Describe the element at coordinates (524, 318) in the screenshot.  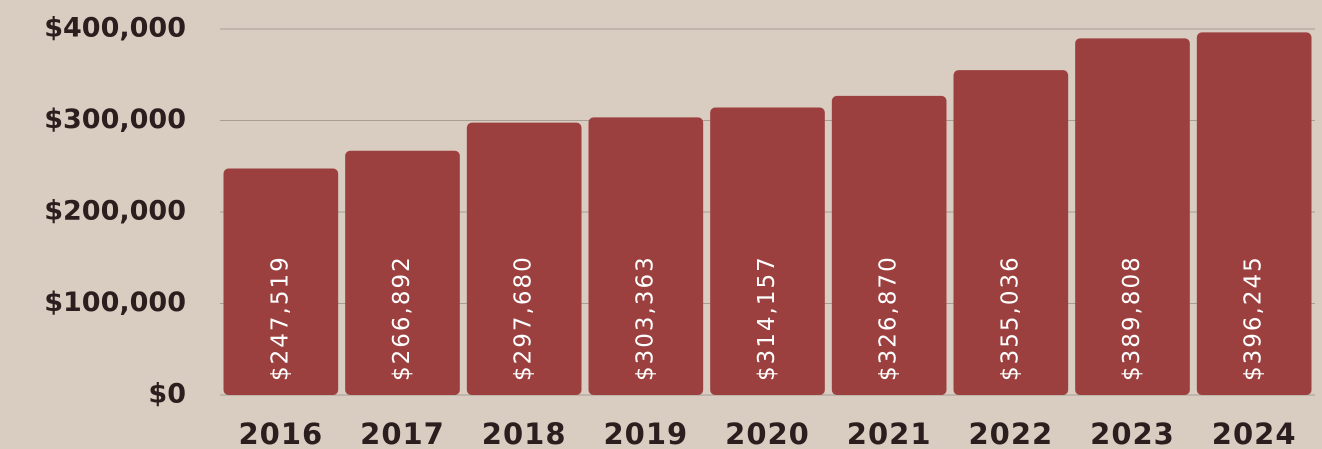
I see `value-label: $297,680` at that location.